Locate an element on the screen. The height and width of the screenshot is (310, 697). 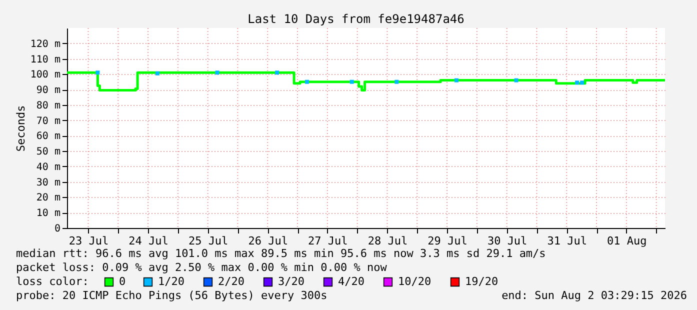
y-tick-label: 60 m is located at coordinates (48, 136).